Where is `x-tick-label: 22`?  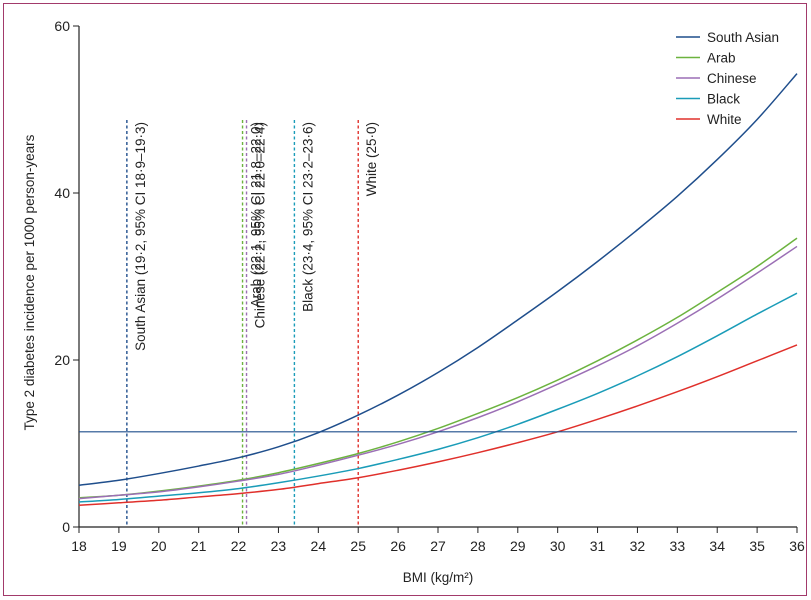
x-tick-label: 22 is located at coordinates (239, 546).